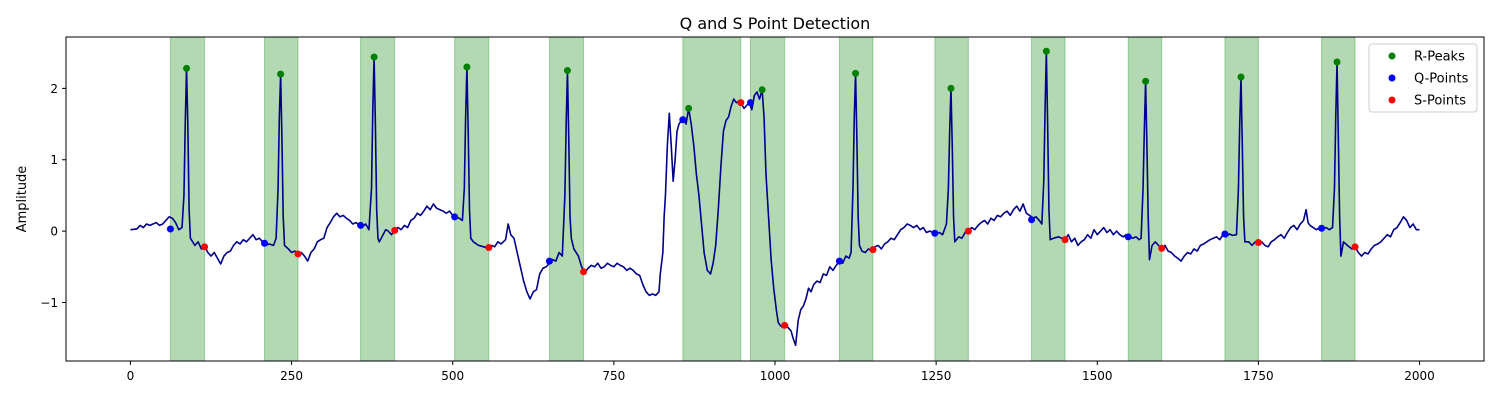 The image size is (1500, 400). What do you see at coordinates (1441, 79) in the screenshot?
I see `legend-label-q-points: Q-Points` at bounding box center [1441, 79].